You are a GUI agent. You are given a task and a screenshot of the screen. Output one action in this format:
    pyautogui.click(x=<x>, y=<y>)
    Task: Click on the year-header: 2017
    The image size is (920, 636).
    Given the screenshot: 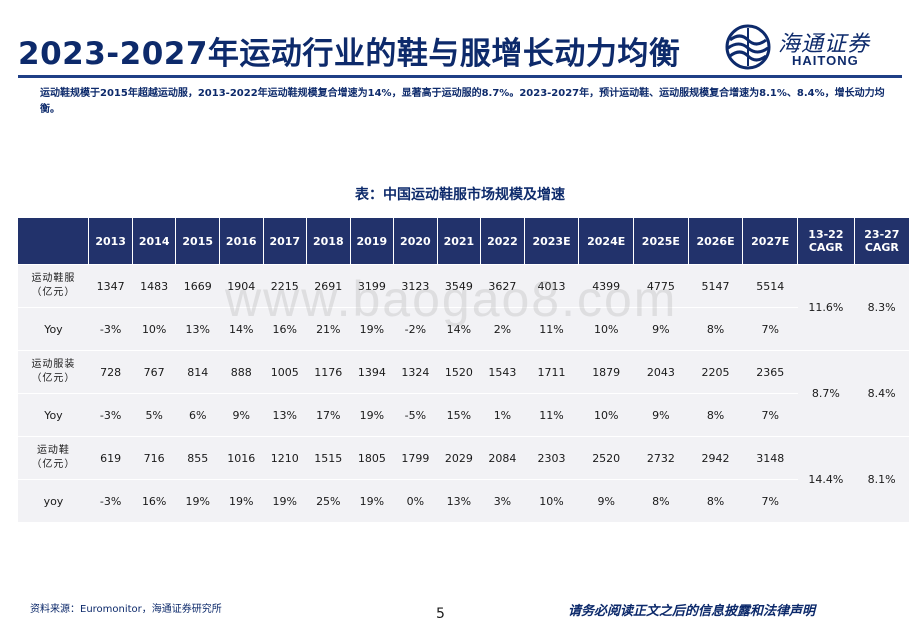 What is the action you would take?
    pyautogui.click(x=285, y=241)
    